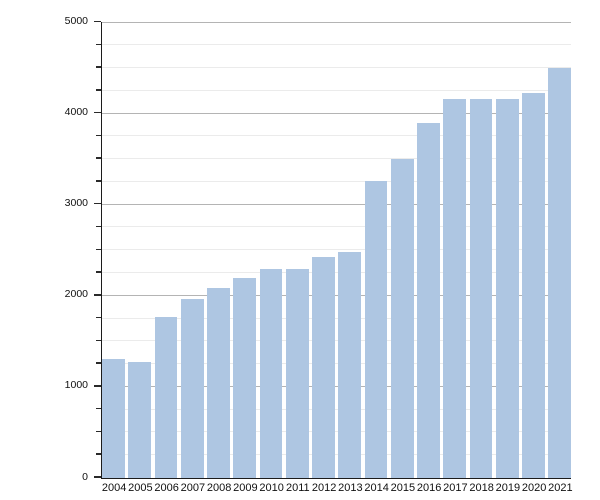 The height and width of the screenshot is (500, 600). I want to click on bar-2018, so click(481, 288).